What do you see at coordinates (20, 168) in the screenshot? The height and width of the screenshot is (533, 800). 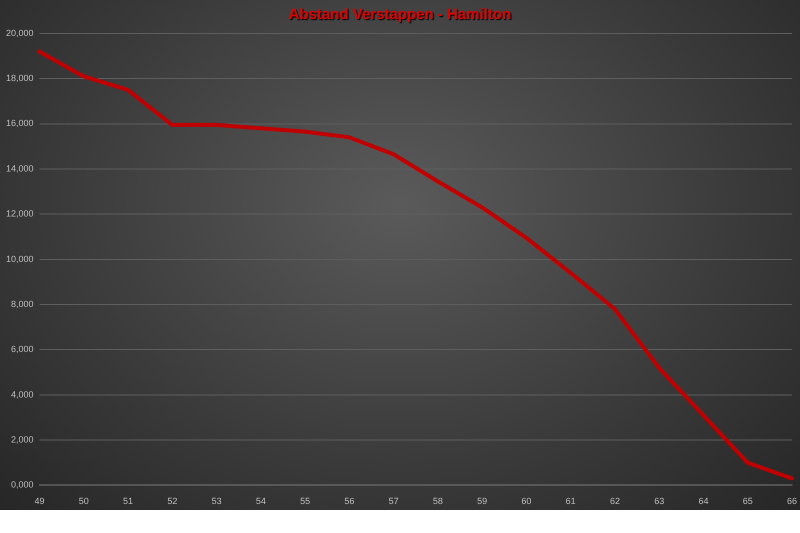 I see `y-tick-label: 14,000` at bounding box center [20, 168].